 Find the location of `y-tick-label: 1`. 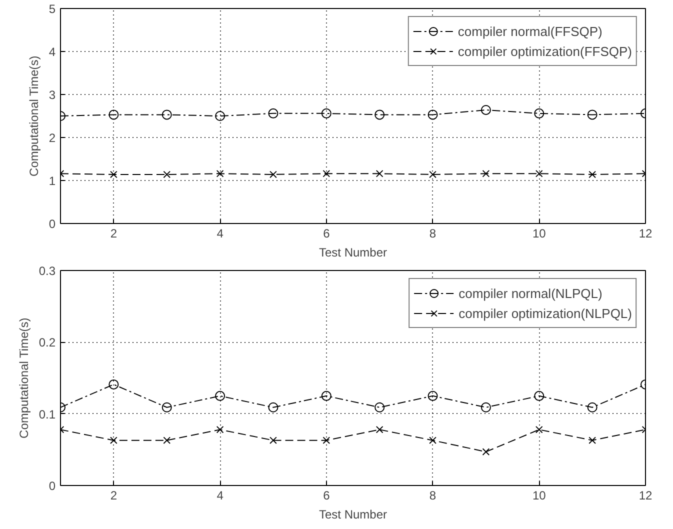

y-tick-label: 1 is located at coordinates (52, 181).